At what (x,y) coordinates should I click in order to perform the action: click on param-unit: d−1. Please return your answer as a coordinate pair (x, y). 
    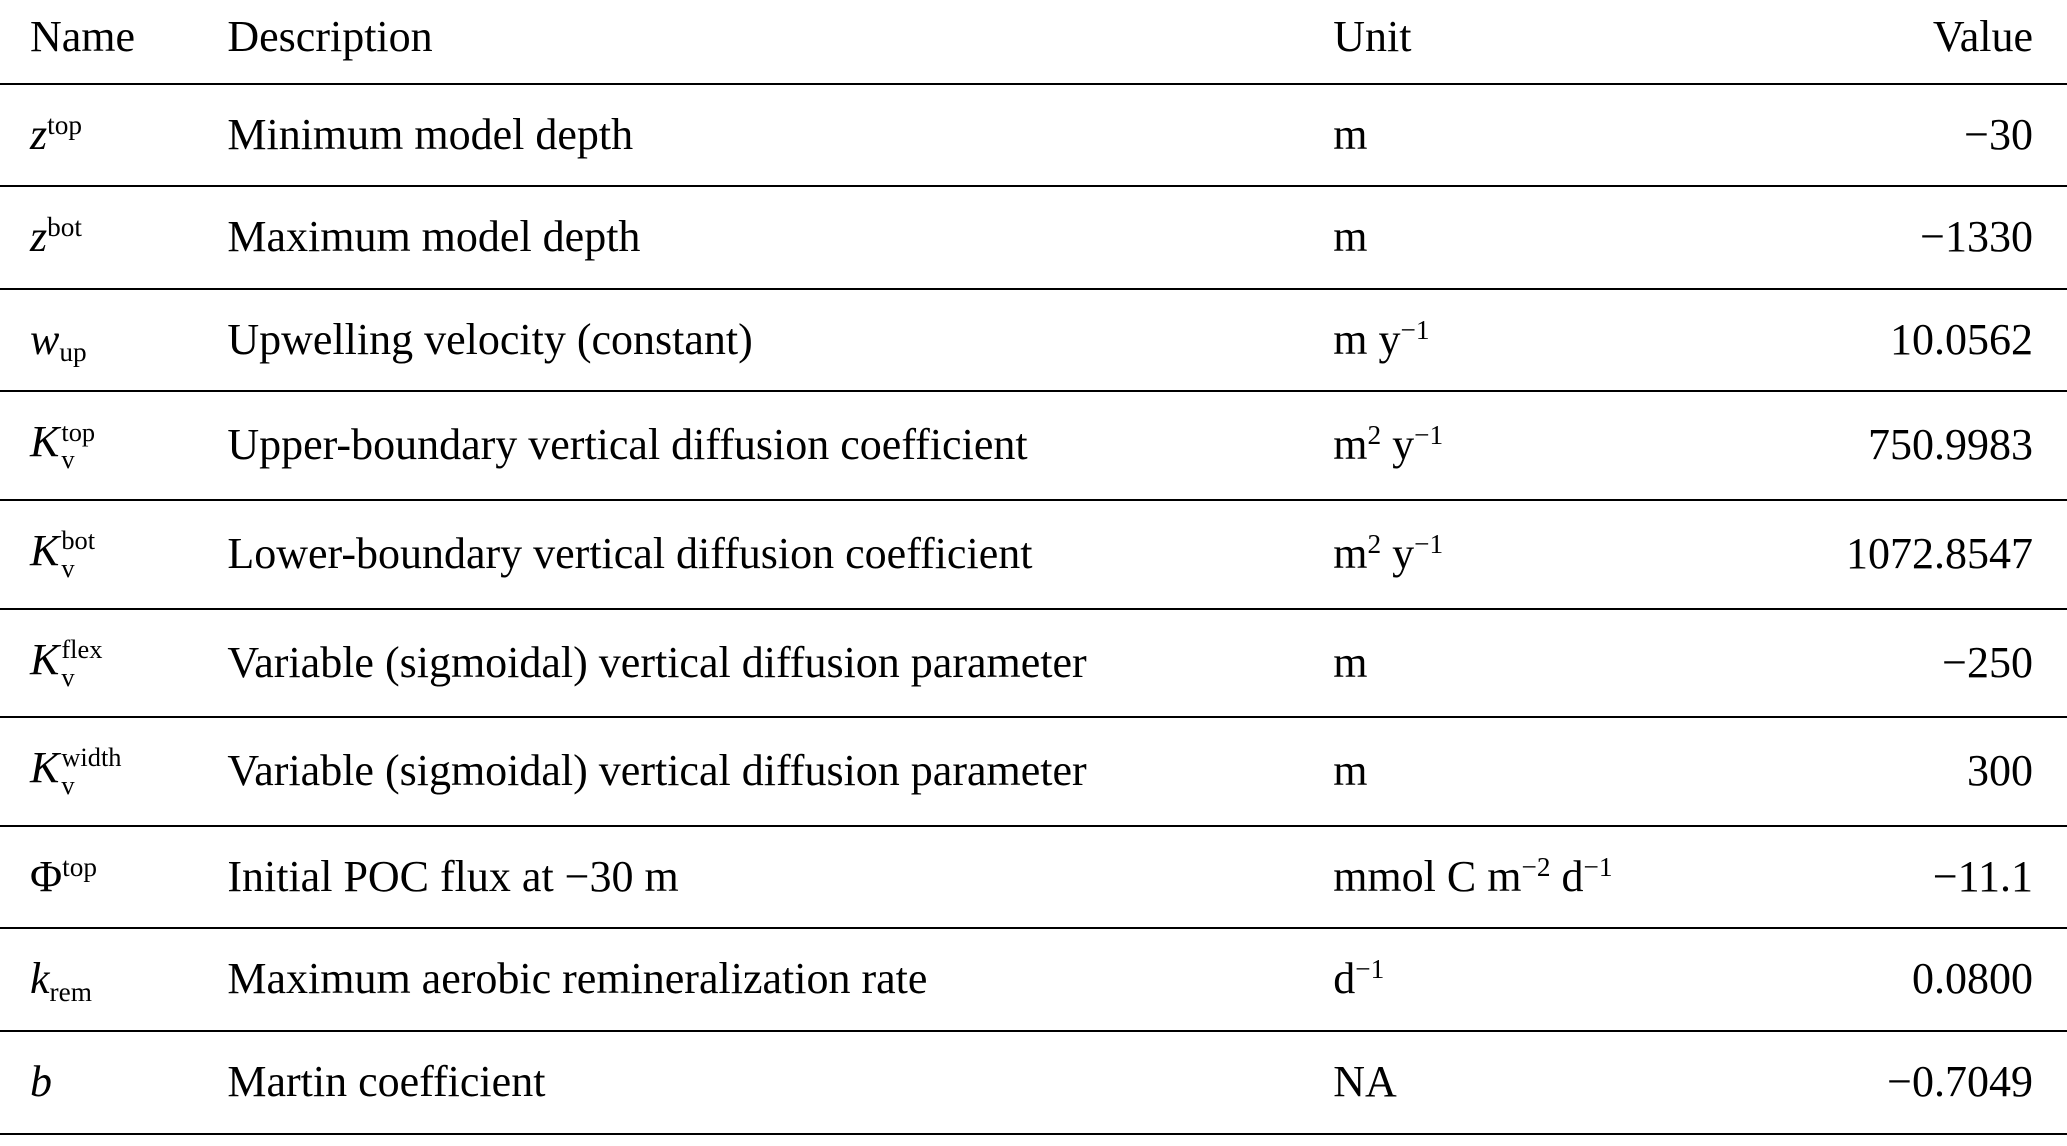
    Looking at the image, I should click on (1545, 980).